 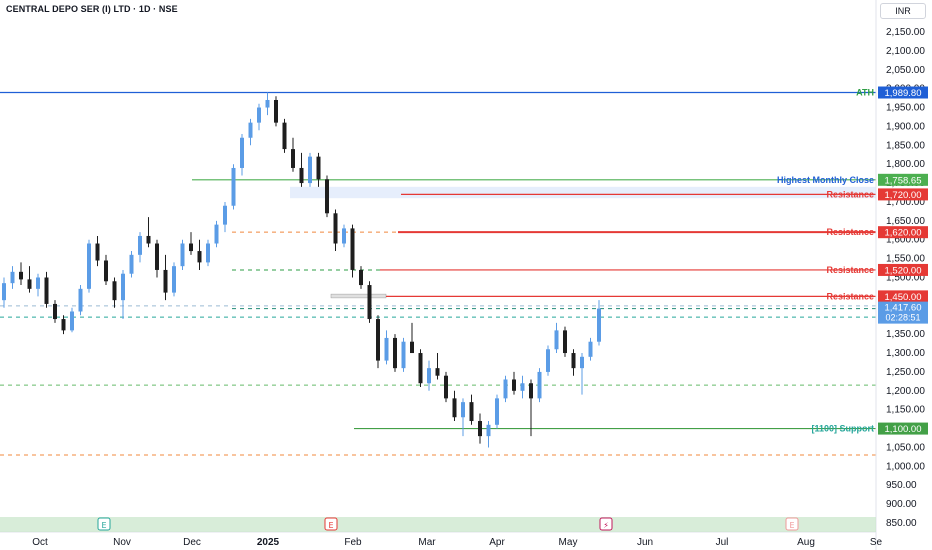 What do you see at coordinates (905, 240) in the screenshot?
I see `y-tick-label: 1,600.00` at bounding box center [905, 240].